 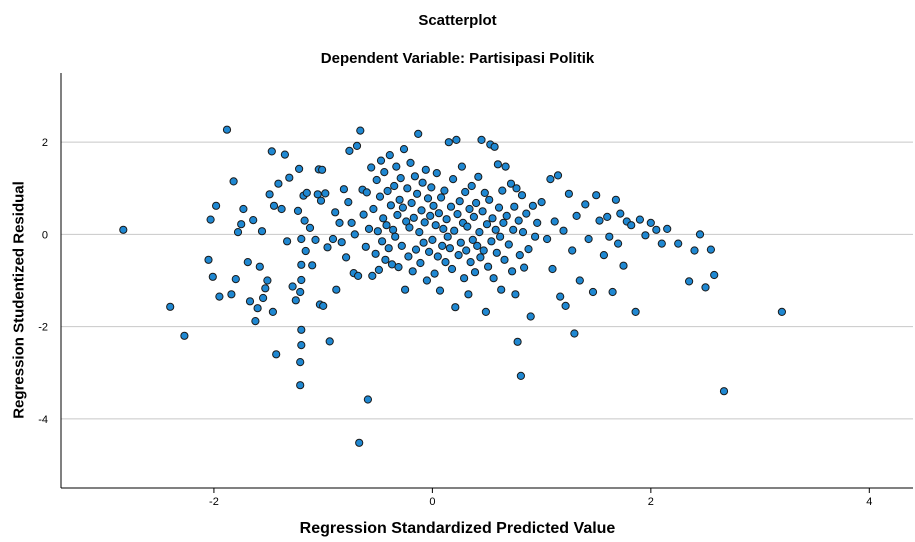 I want to click on chart-subtitle: Dependent Variable: Partisipasi Politik, so click(x=457, y=58).